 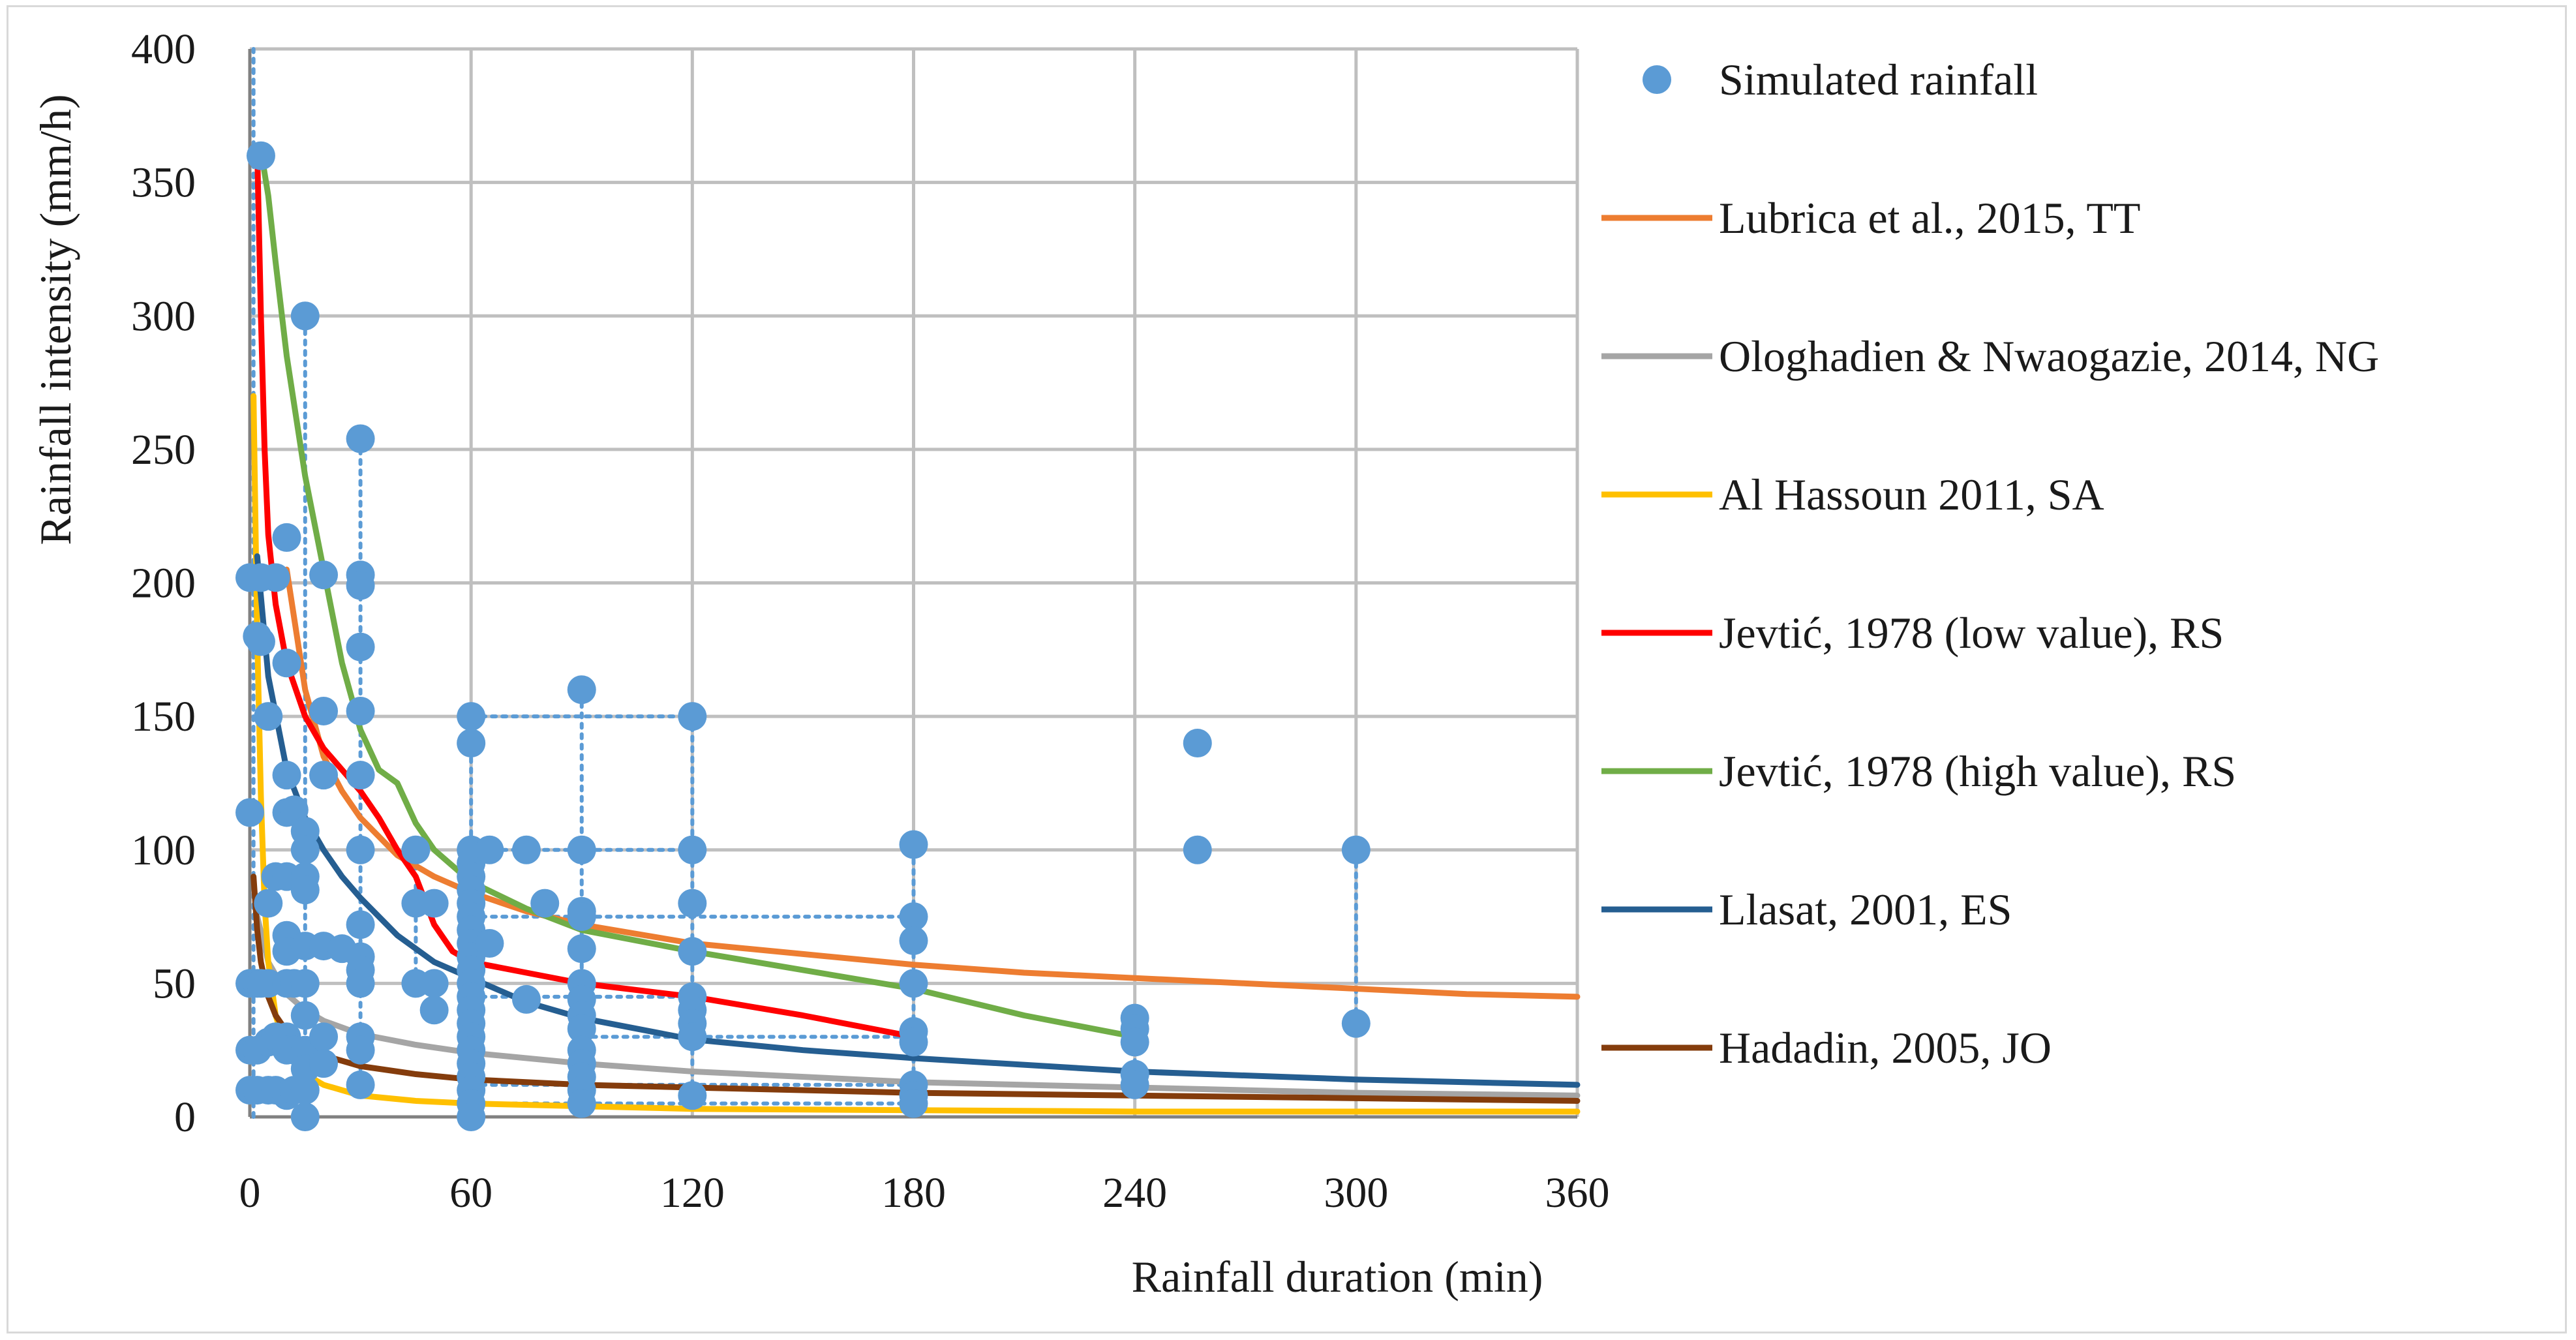 I want to click on legend-label: Jevtić, 1978 (low value), RS, so click(x=1972, y=633).